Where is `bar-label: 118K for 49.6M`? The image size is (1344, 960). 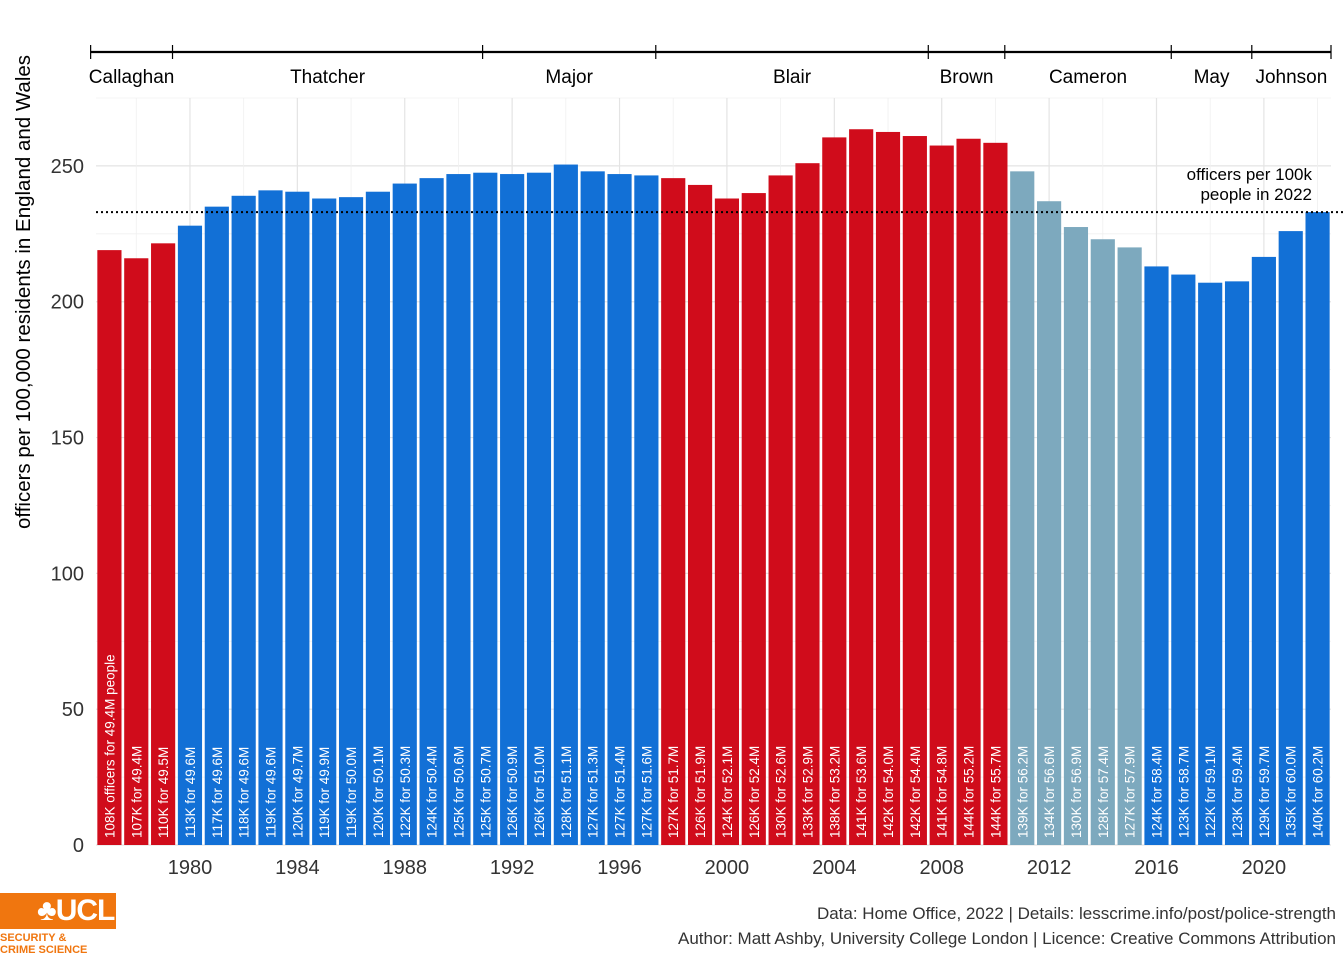 bar-label: 118K for 49.6M is located at coordinates (244, 792).